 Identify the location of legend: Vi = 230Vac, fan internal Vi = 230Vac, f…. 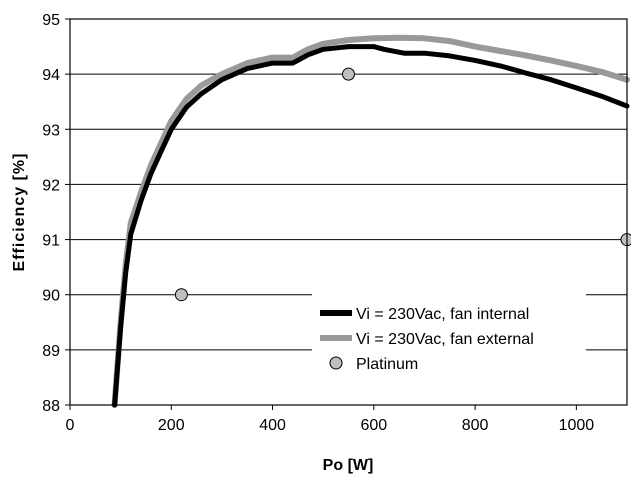
(449, 336).